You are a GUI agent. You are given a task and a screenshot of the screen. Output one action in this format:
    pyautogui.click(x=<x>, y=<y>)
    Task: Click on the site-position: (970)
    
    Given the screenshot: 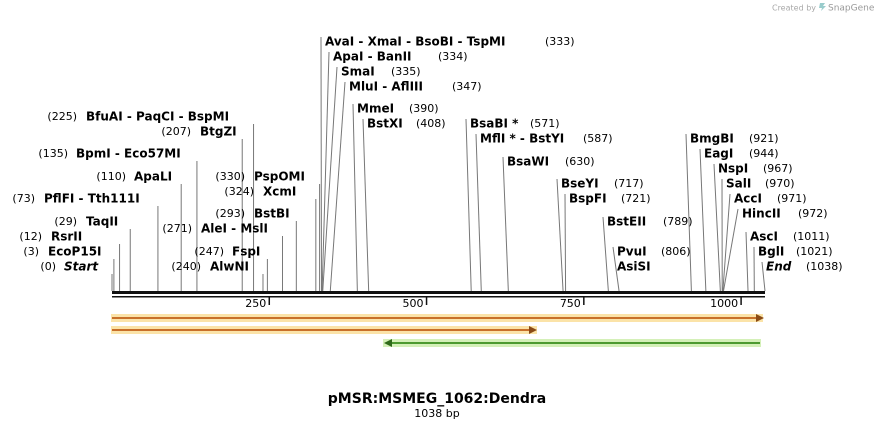 What is the action you would take?
    pyautogui.click(x=780, y=183)
    